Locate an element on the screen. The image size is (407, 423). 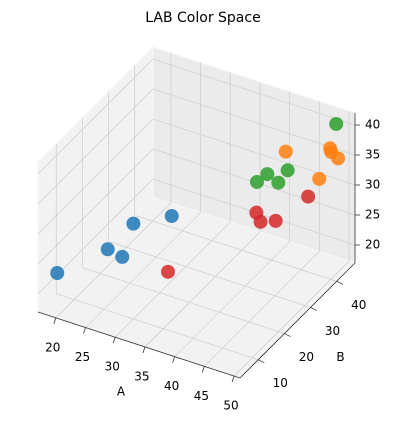
chart-title: LAB Color Space is located at coordinates (202, 18).